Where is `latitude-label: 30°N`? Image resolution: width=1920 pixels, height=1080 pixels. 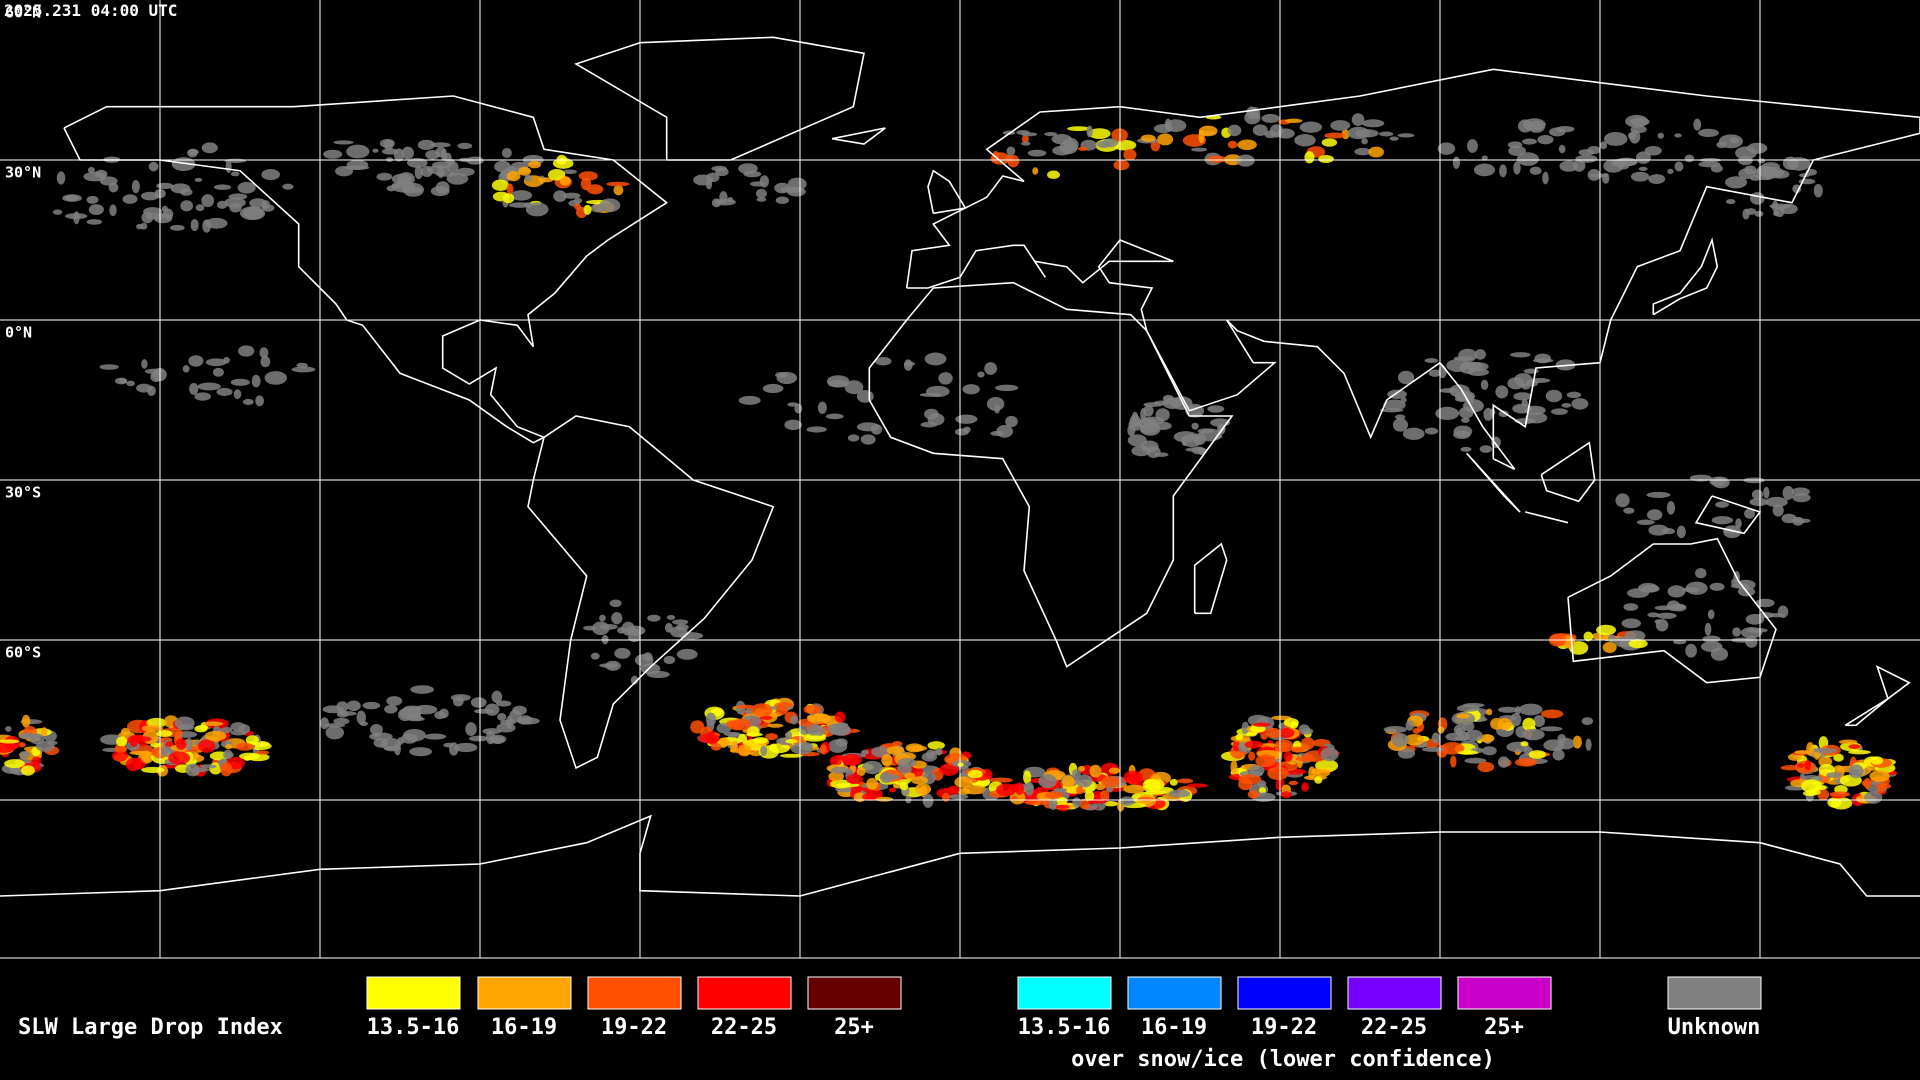 latitude-label: 30°N is located at coordinates (23, 173).